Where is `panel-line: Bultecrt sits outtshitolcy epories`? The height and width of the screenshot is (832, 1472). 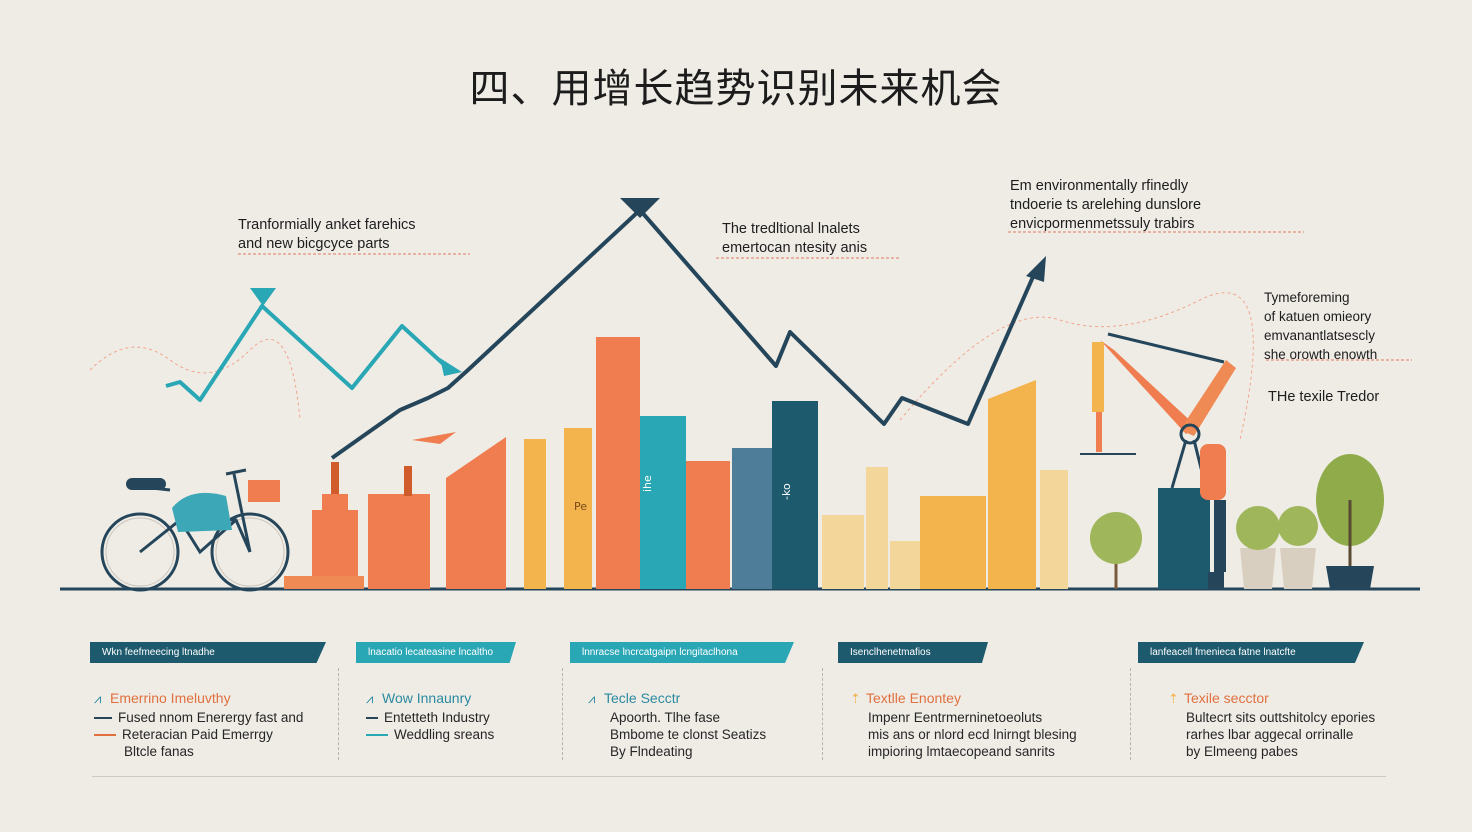 panel-line: Bultecrt sits outtshitolcy epories is located at coordinates (1281, 717).